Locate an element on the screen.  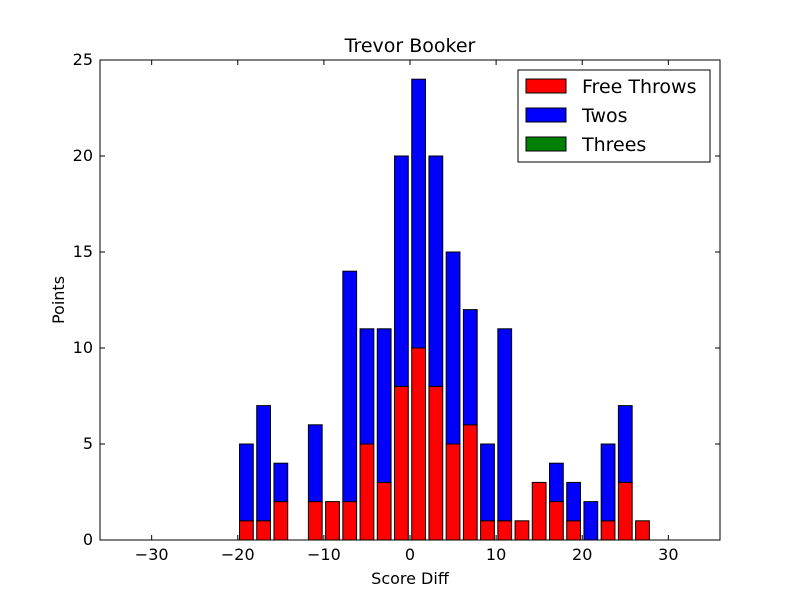
bar-free-throws--7 is located at coordinates (350, 521).